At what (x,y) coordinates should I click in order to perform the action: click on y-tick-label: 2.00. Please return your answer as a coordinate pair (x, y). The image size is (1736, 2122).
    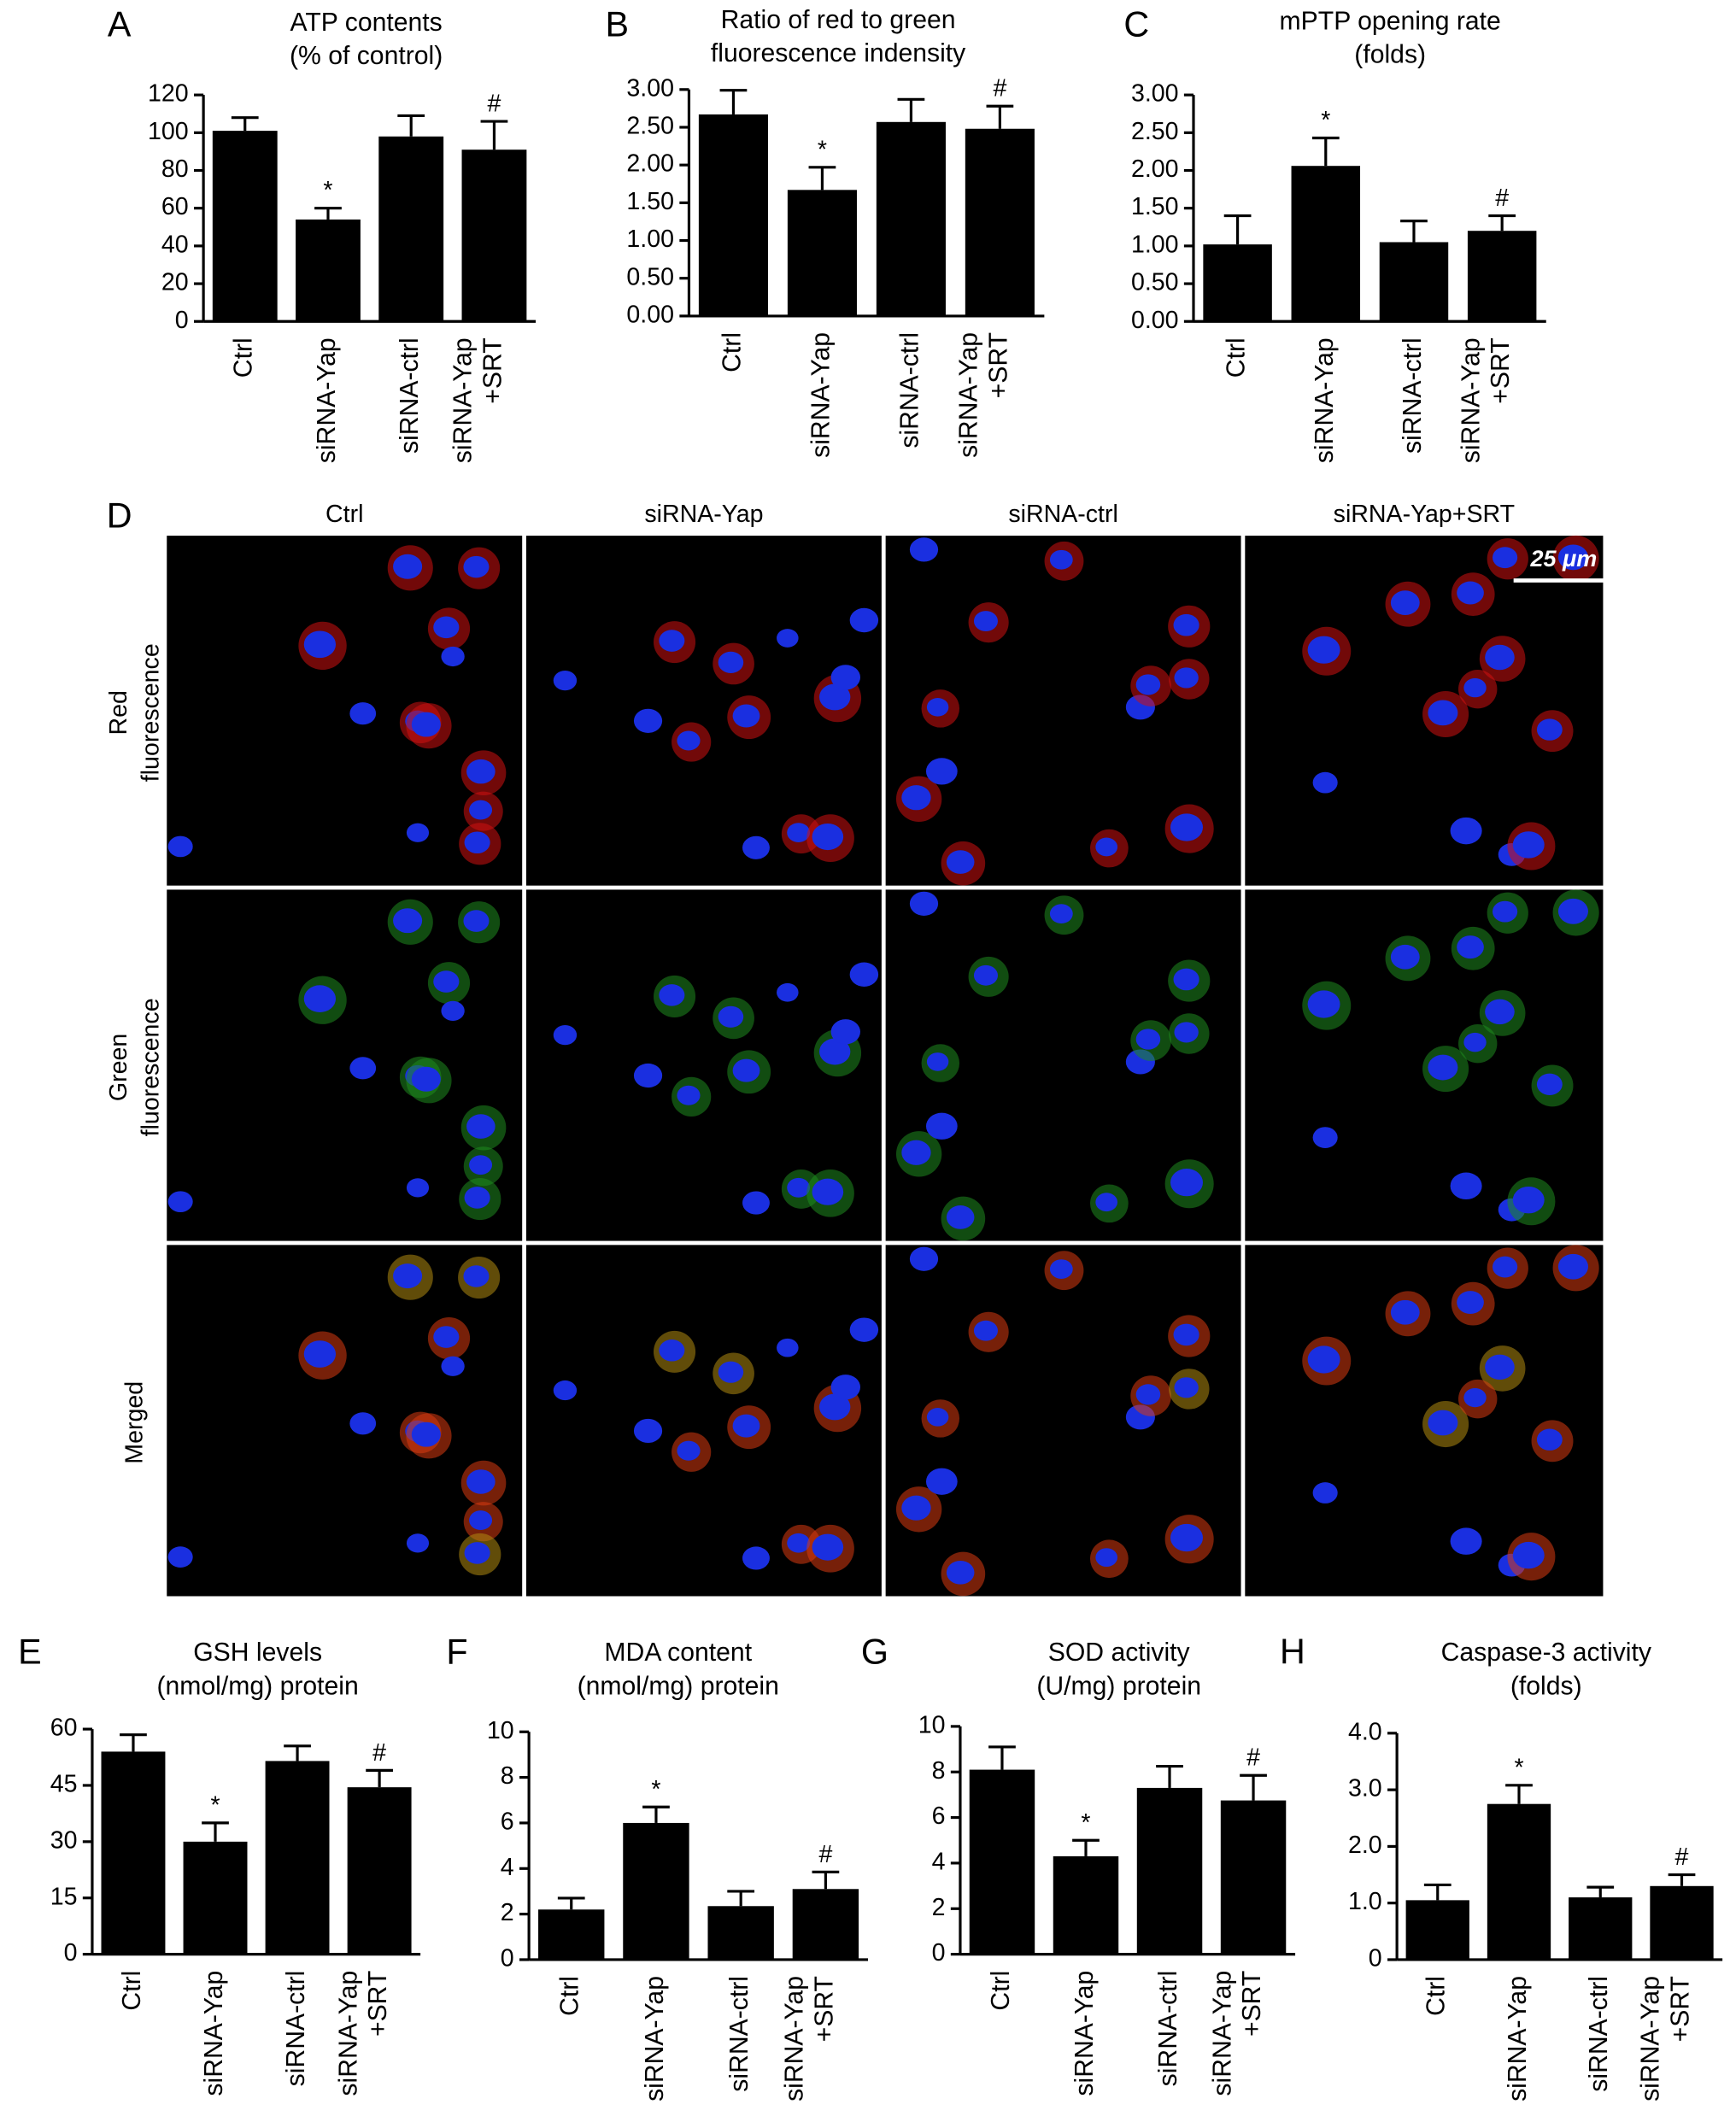
    Looking at the image, I should click on (1155, 169).